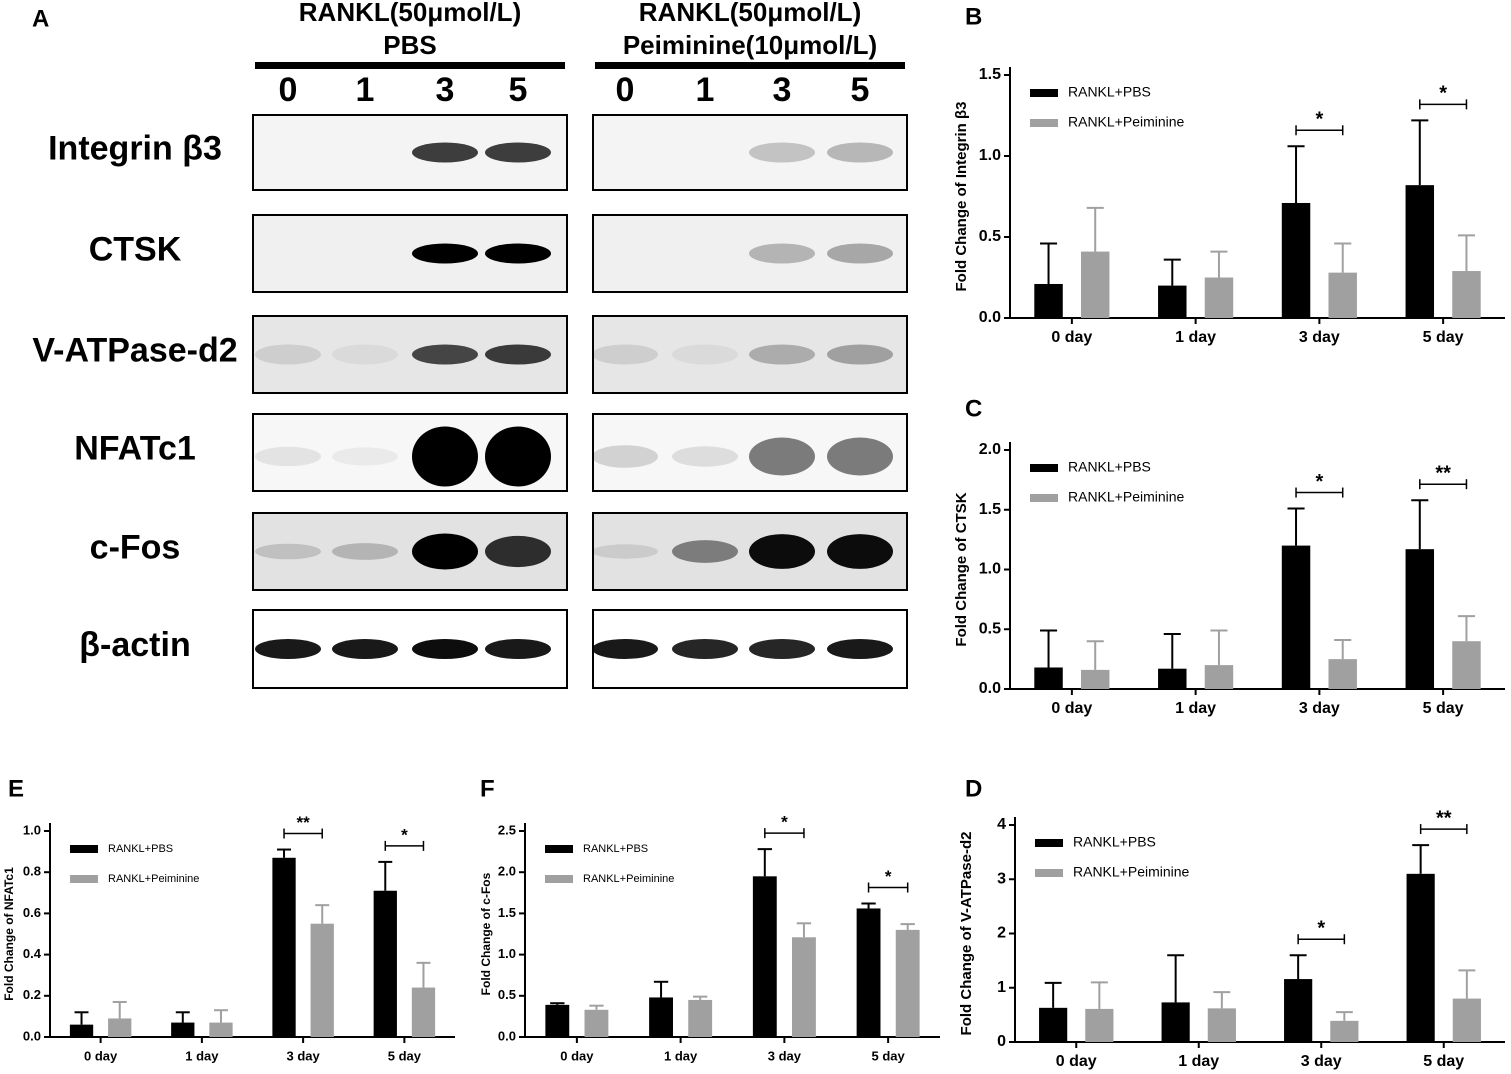 The image size is (1511, 1074). Describe the element at coordinates (1001, 878) in the screenshot. I see `y-tick-label: 3` at that location.